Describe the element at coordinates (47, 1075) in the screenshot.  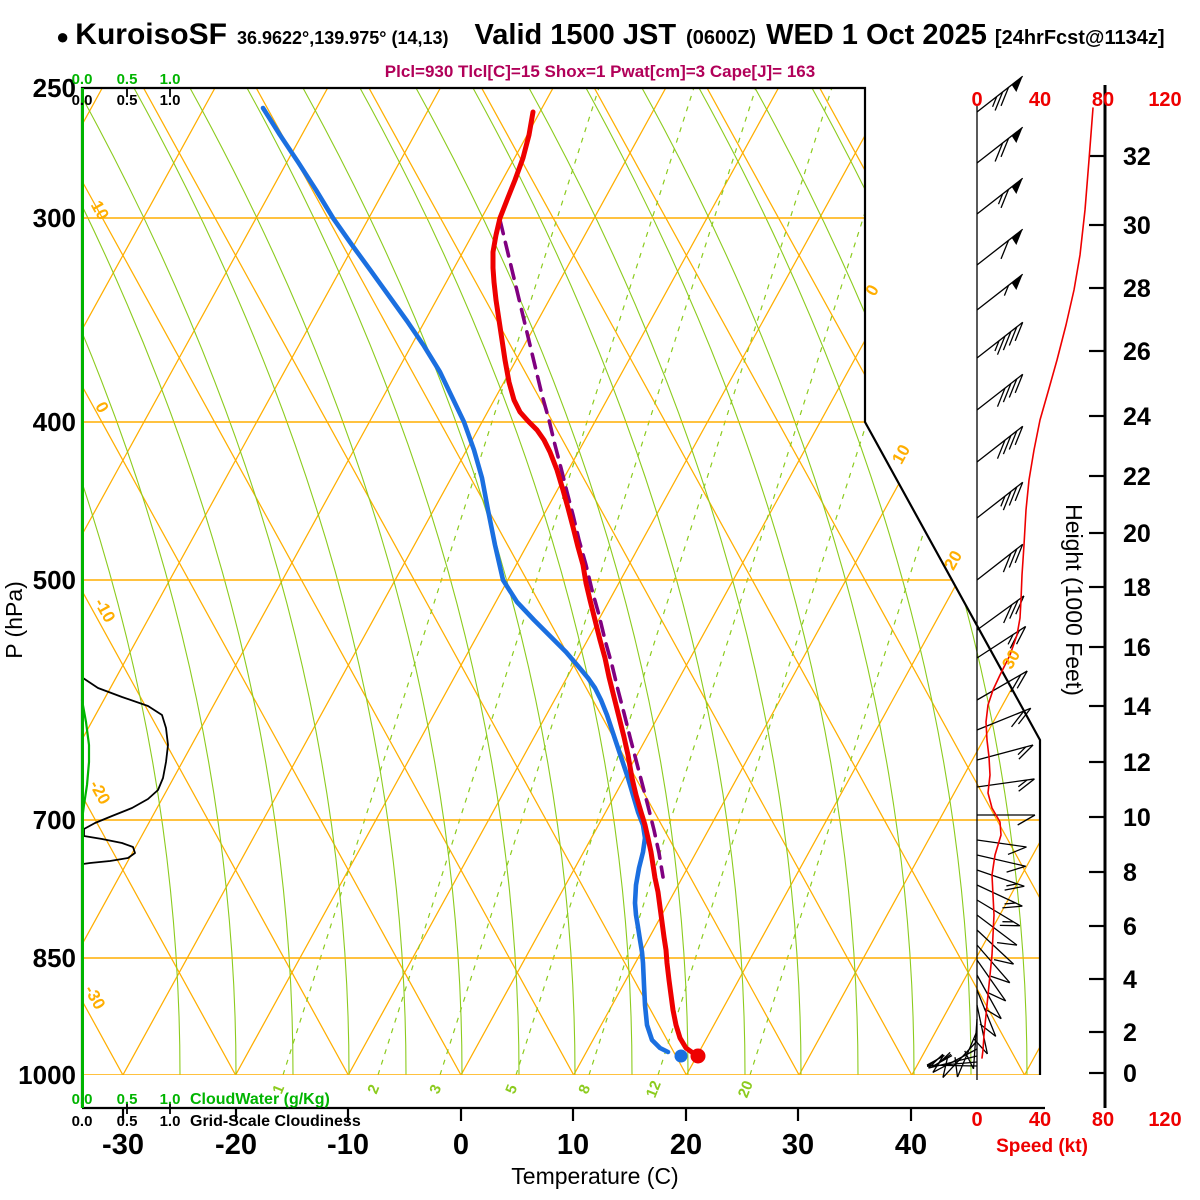
I see `pressure-tick-label: 1000` at that location.